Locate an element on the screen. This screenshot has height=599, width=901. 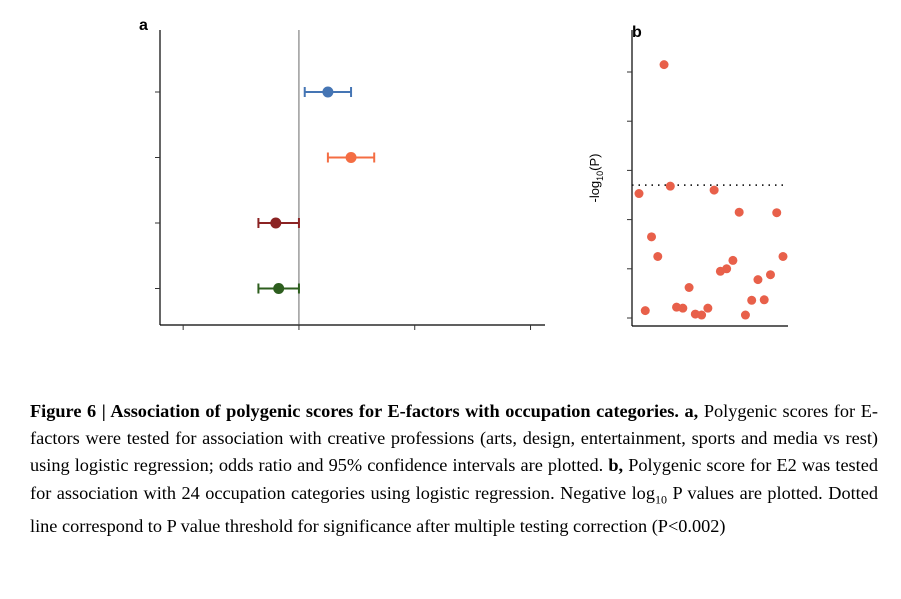
caption-b-label: b, is located at coordinates (616, 465).